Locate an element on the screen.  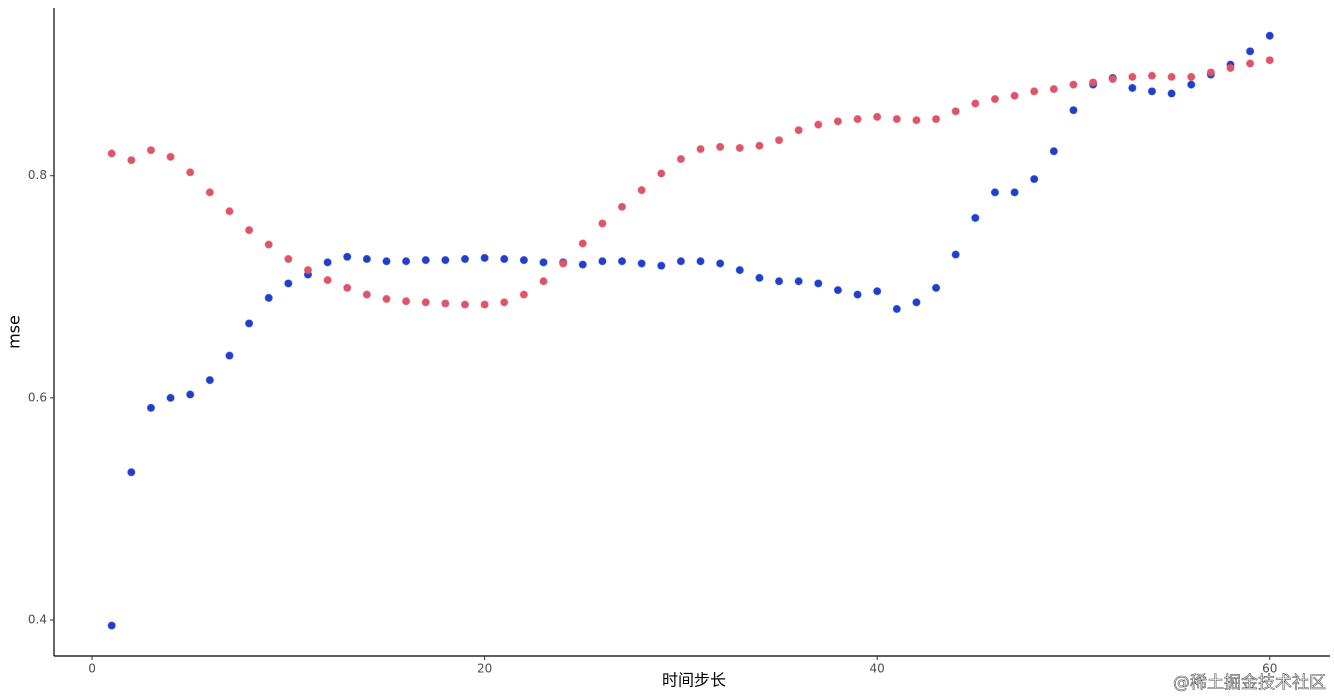
watermark: @稀土掘金技术社区 is located at coordinates (1249, 683).